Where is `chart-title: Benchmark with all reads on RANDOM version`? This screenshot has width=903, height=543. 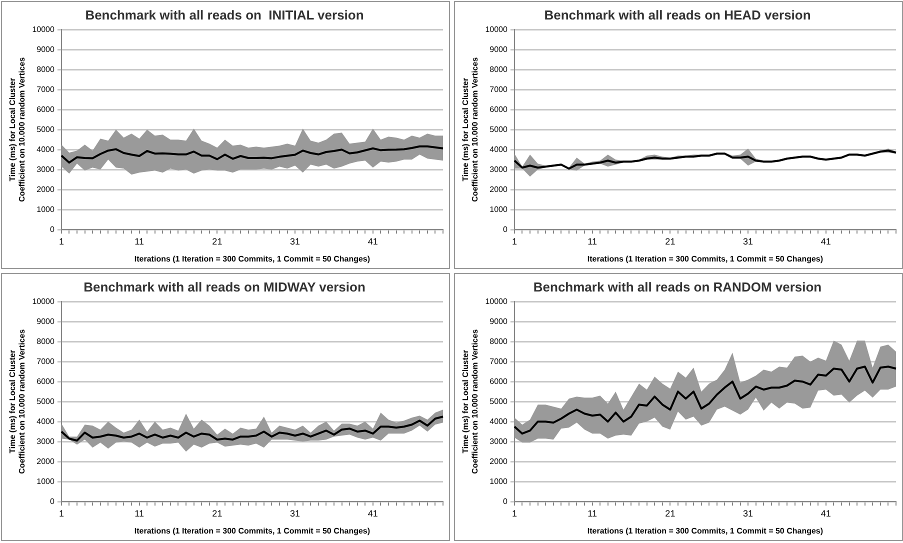 chart-title: Benchmark with all reads on RANDOM version is located at coordinates (677, 286).